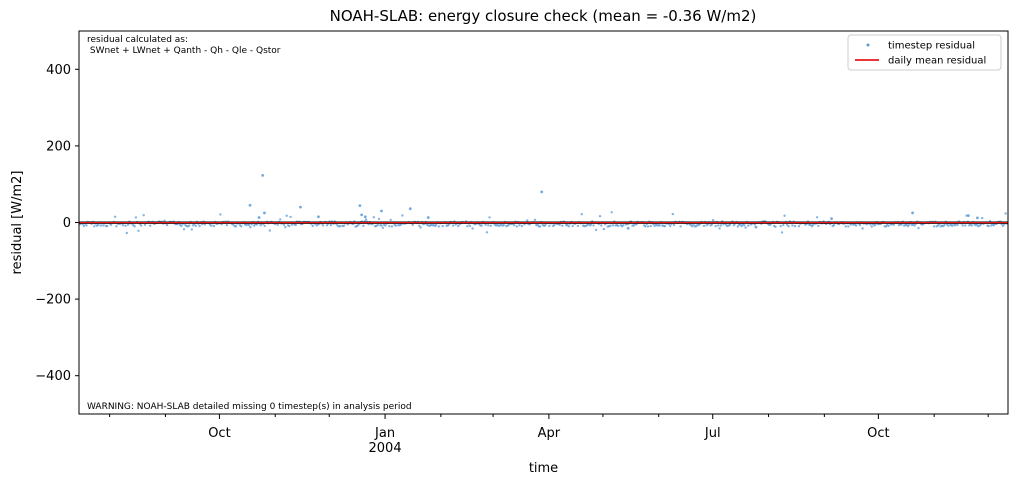  I want to click on x-tick-label: Jul, so click(712, 433).